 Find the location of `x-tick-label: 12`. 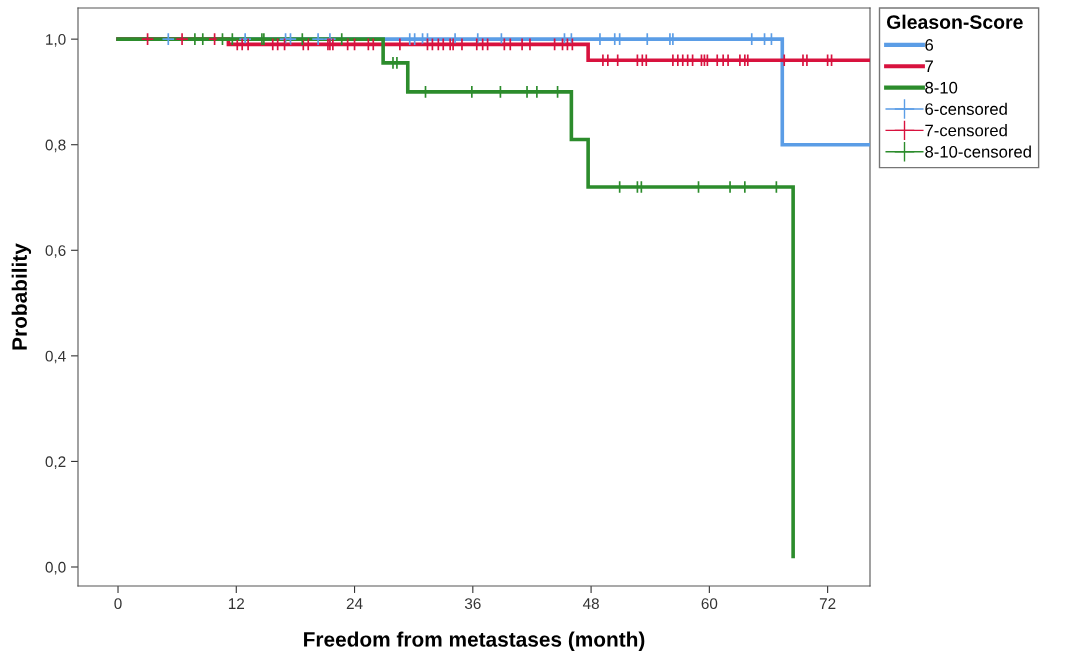

x-tick-label: 12 is located at coordinates (236, 603).